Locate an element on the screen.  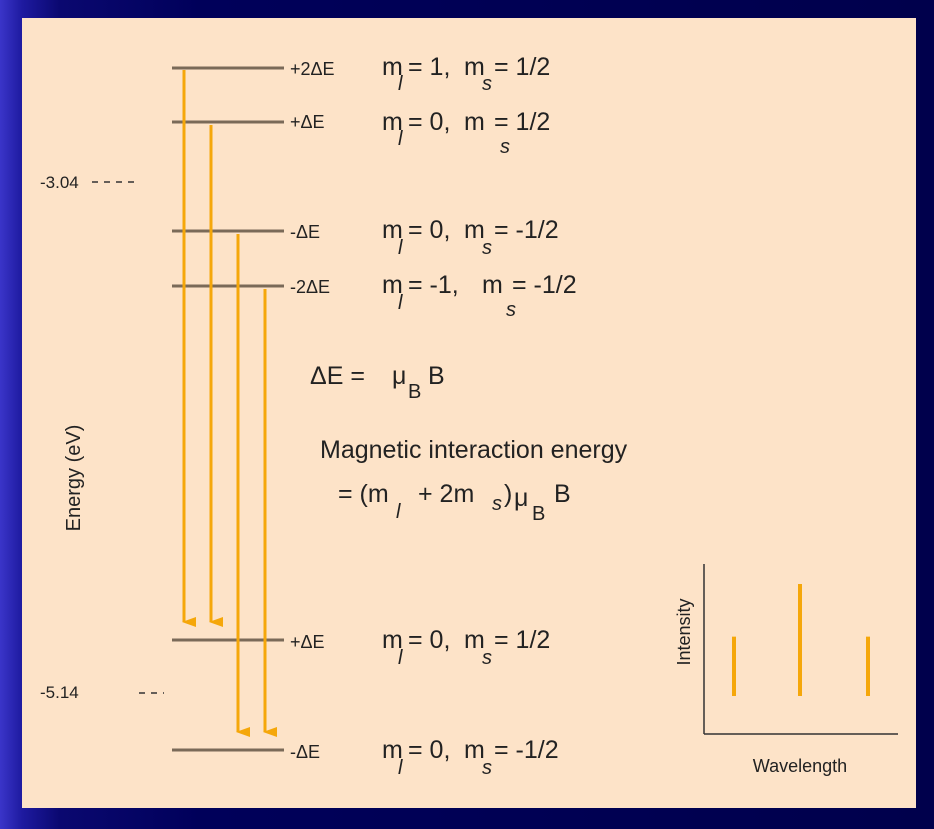
eq-part2: + 2m is located at coordinates (446, 494).